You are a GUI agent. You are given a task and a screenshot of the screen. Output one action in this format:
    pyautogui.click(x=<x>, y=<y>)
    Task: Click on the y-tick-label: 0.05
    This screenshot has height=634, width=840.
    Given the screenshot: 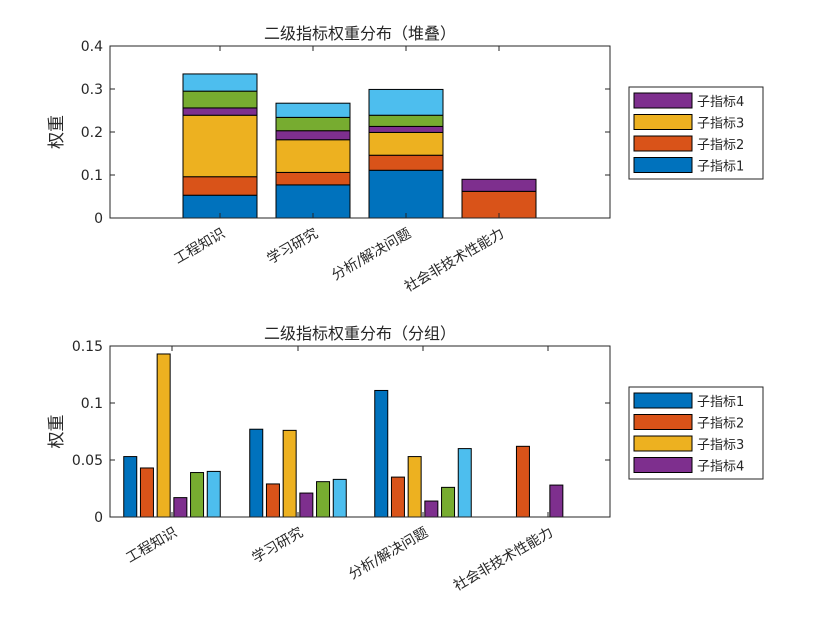 What is the action you would take?
    pyautogui.click(x=87, y=461)
    